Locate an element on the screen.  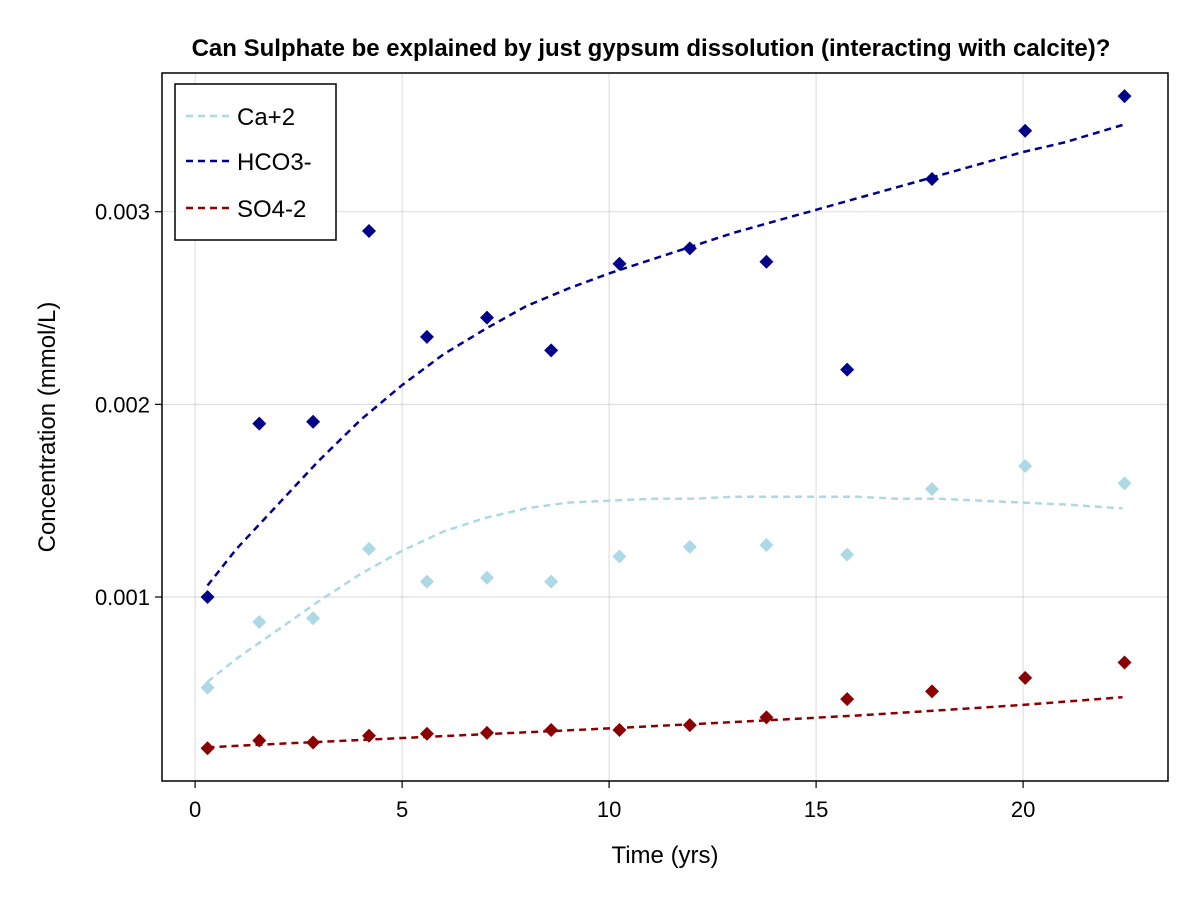
x-tick-label: 10 is located at coordinates (609, 809).